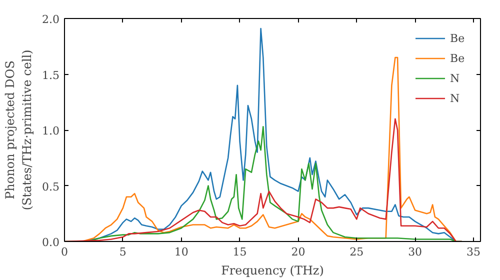 The image size is (500, 280). Describe the element at coordinates (181, 252) in the screenshot. I see `x-tick-label: 10` at that location.